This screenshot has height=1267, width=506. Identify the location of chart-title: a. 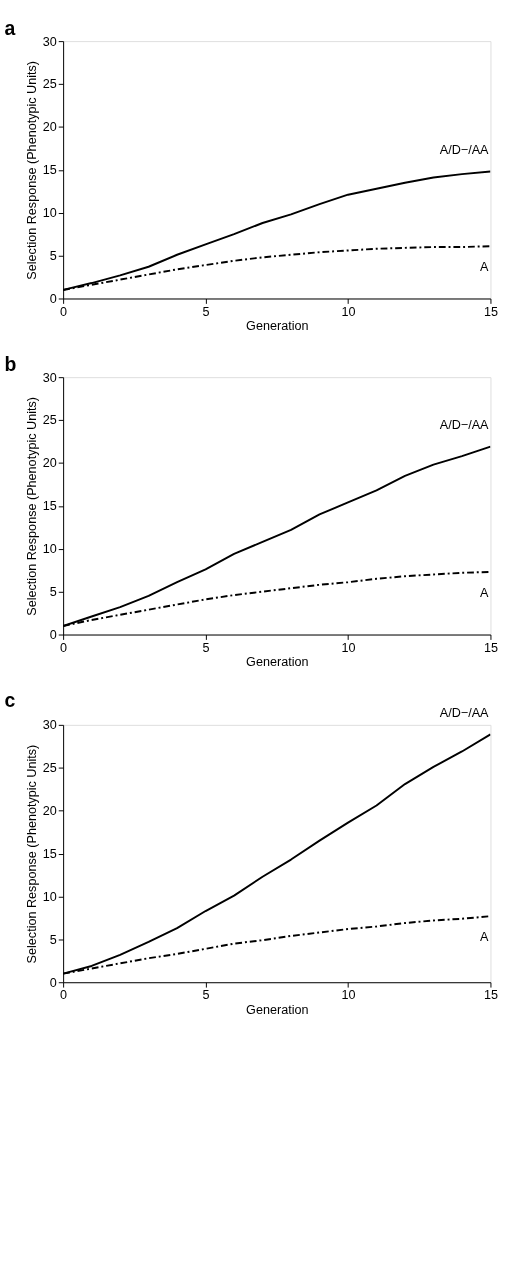
(10, 28).